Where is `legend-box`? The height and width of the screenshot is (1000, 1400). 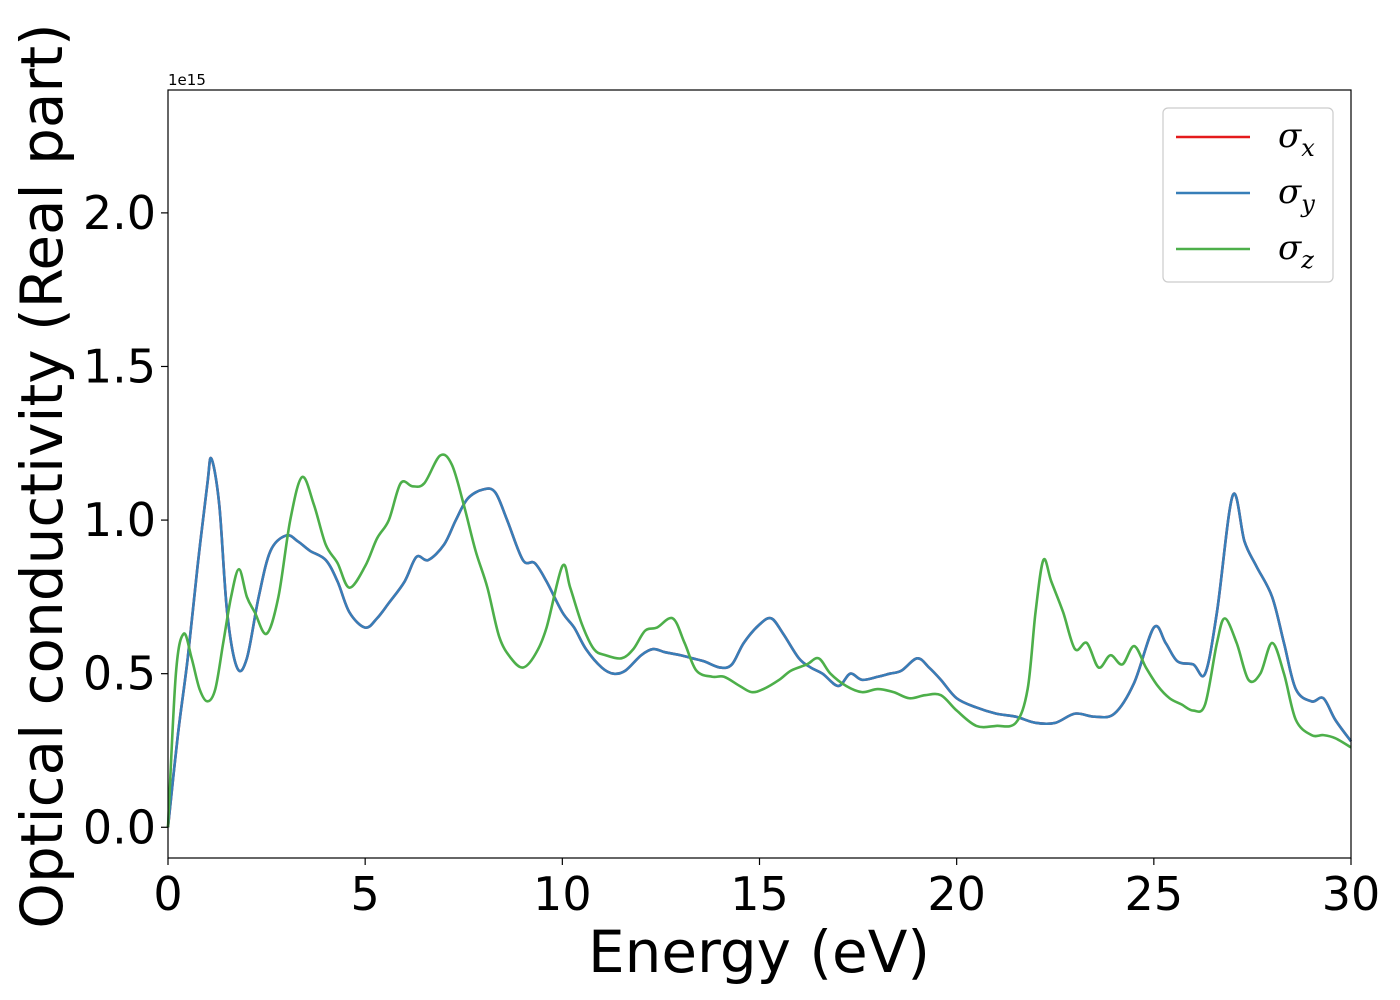 legend-box is located at coordinates (1248, 195).